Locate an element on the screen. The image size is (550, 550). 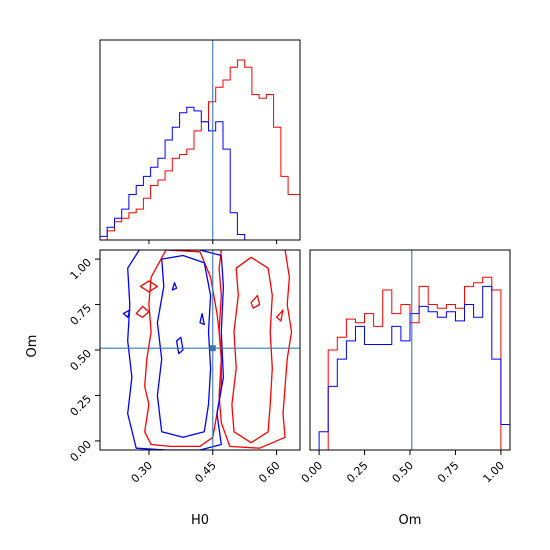
x-axis-label-h0: H0 is located at coordinates (200, 520).